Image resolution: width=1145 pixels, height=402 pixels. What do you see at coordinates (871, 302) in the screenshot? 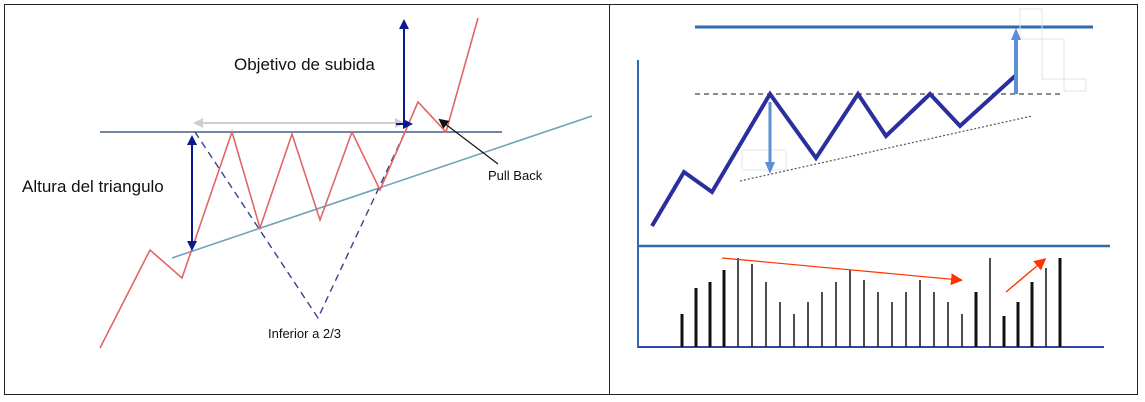
I see `volume-bars` at bounding box center [871, 302].